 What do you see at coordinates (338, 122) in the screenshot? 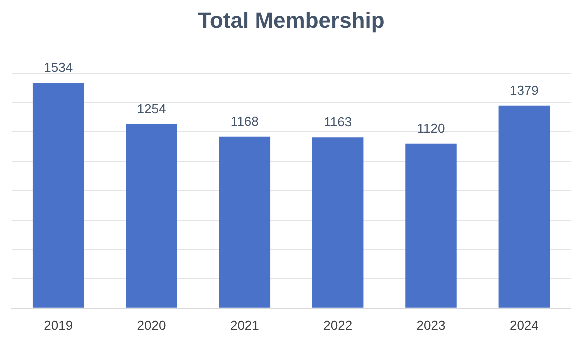
I see `data-label: 1163` at bounding box center [338, 122].